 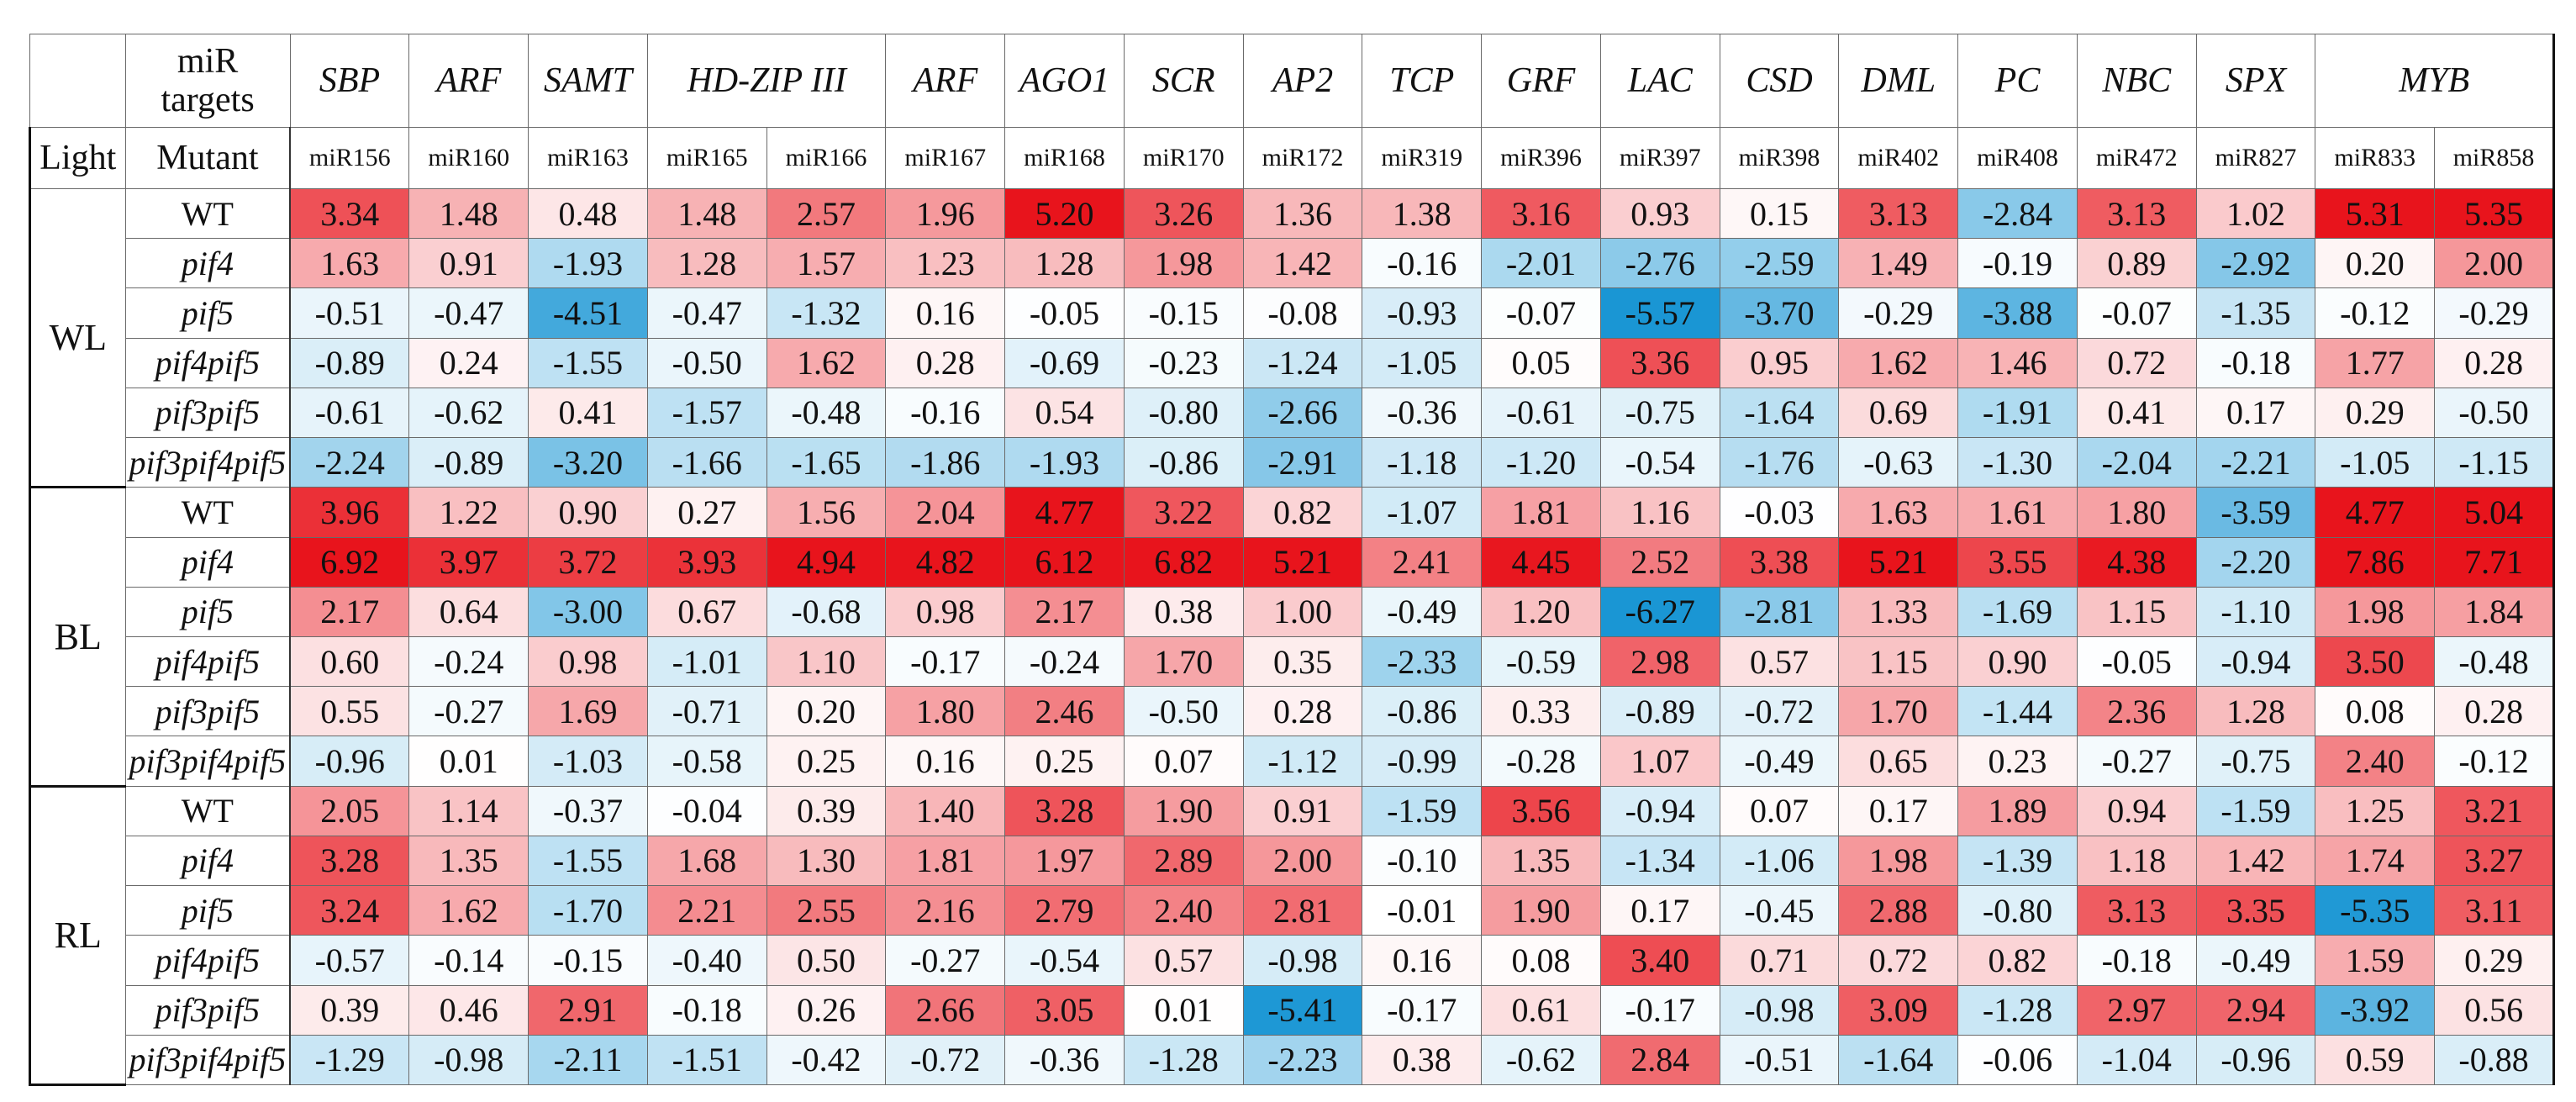 What do you see at coordinates (1422, 960) in the screenshot?
I see `heatmap-cell: 0.16` at bounding box center [1422, 960].